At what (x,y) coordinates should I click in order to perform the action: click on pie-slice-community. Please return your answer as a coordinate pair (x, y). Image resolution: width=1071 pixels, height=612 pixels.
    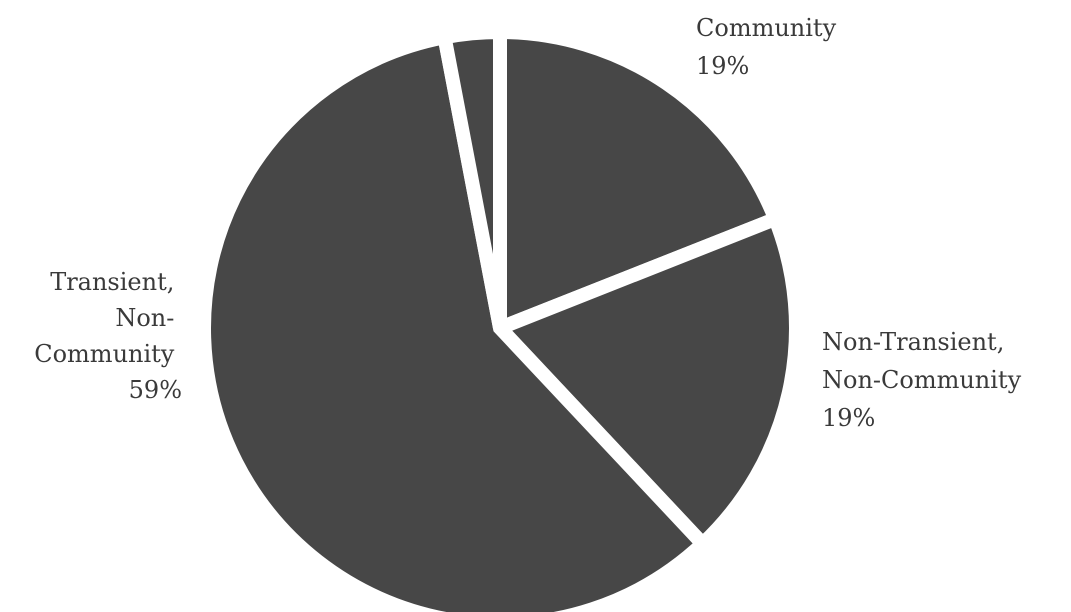
    Looking at the image, I should click on (639, 181).